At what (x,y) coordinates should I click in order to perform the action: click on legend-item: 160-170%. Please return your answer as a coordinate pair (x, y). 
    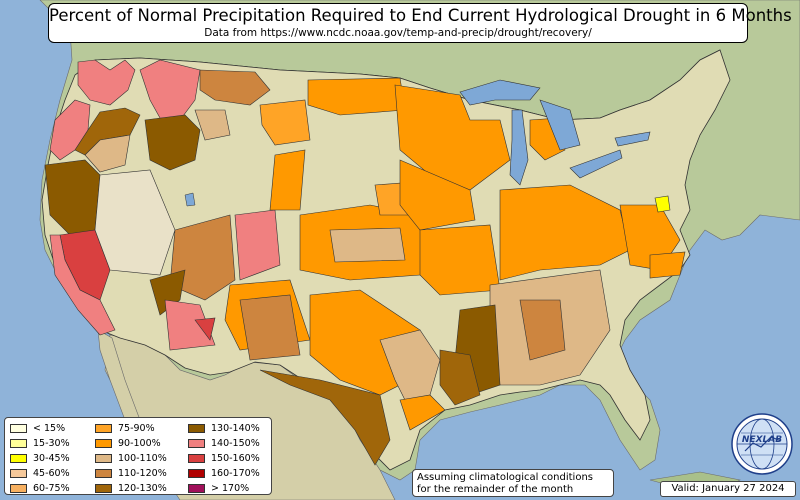
    Looking at the image, I should click on (224, 473).